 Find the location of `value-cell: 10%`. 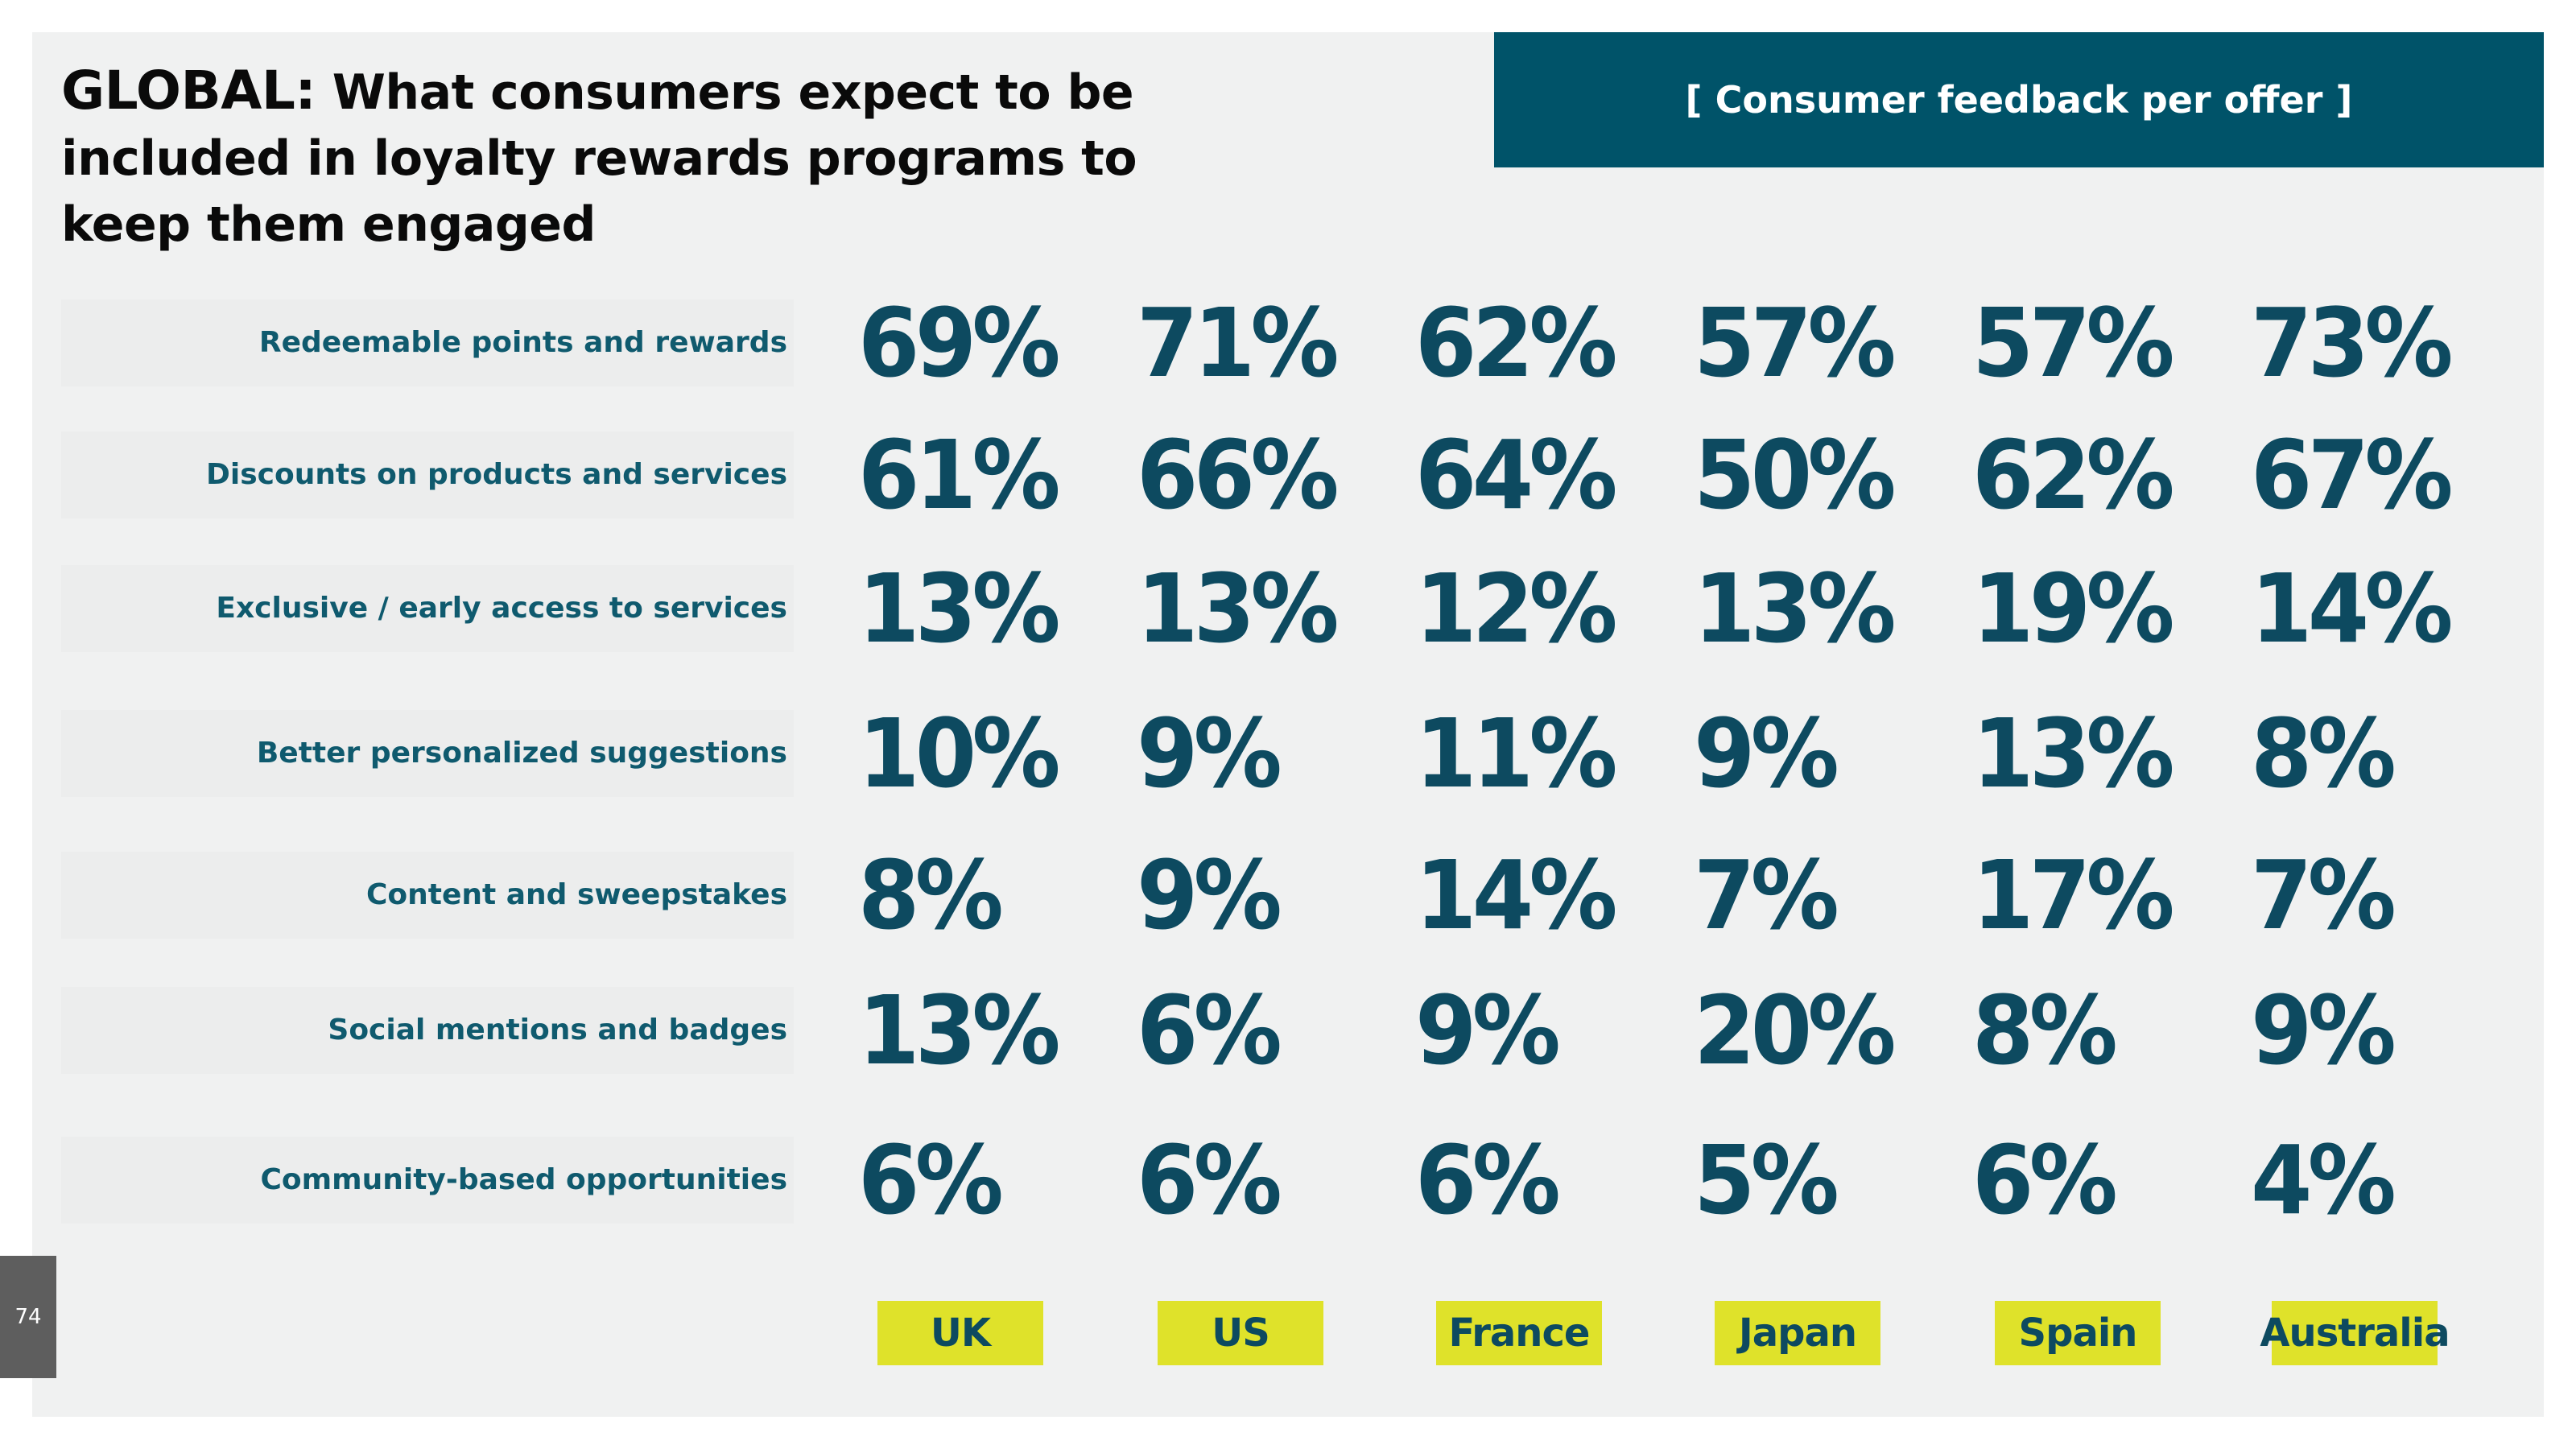

value-cell: 10% is located at coordinates (959, 753).